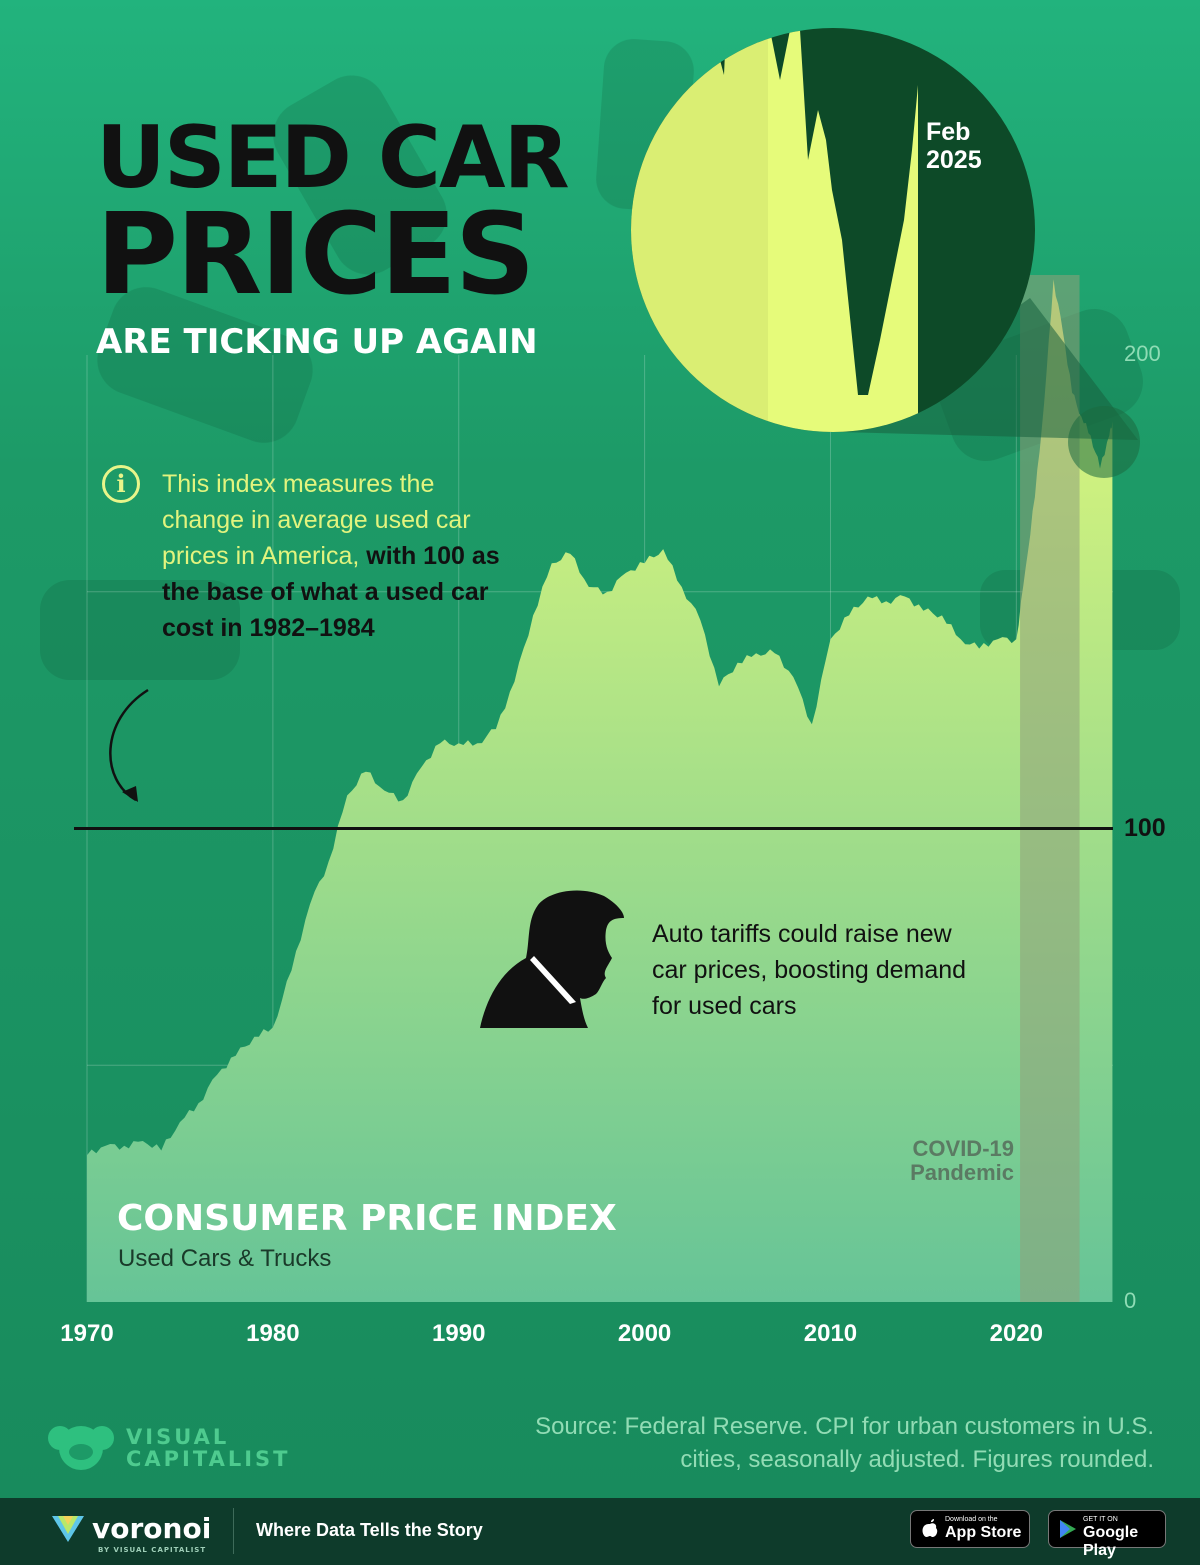 This screenshot has height=1565, width=1200. Describe the element at coordinates (552, 959) in the screenshot. I see `trump-silhouette-icon` at that location.